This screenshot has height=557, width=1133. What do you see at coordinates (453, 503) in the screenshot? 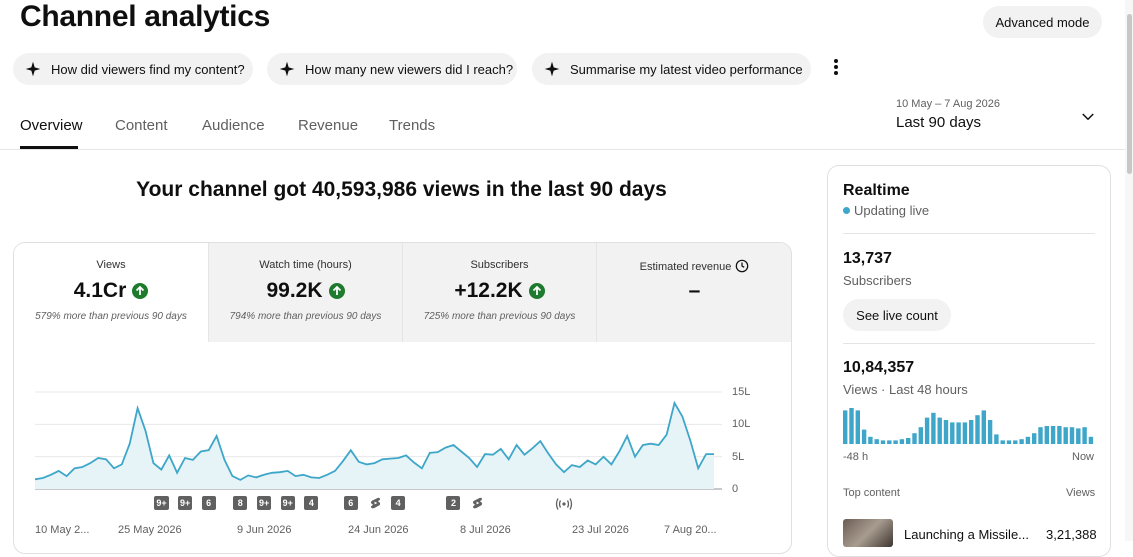
I see `video-published-marker: 2` at bounding box center [453, 503].